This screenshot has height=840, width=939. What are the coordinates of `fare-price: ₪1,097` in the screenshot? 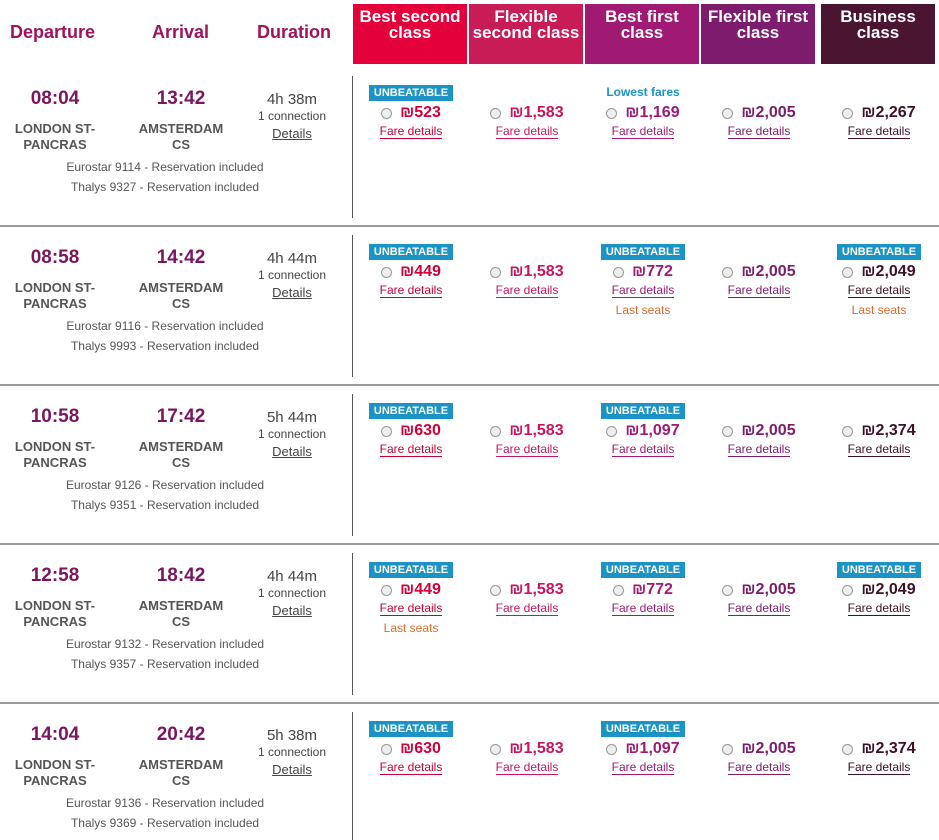 It's located at (652, 748).